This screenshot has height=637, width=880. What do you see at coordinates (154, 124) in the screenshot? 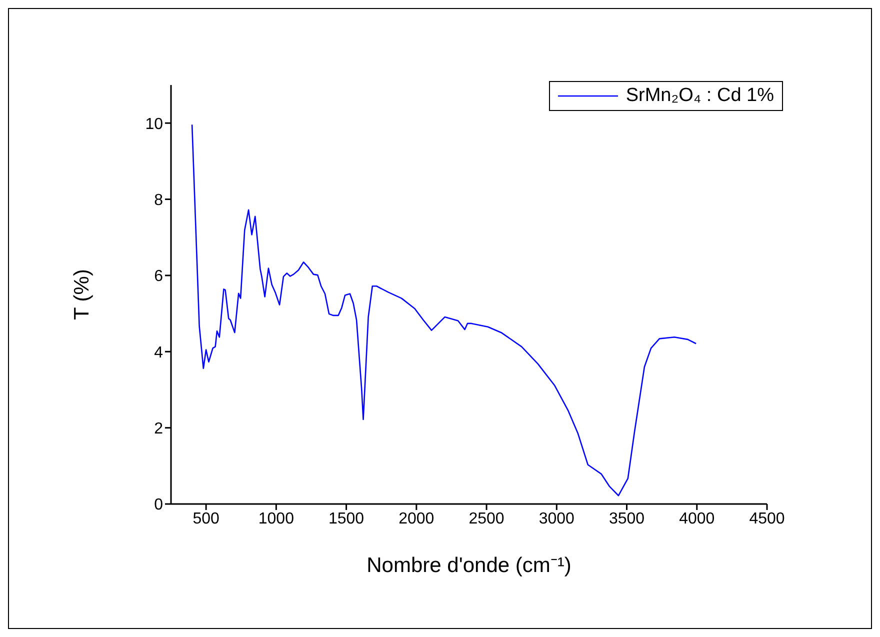
I see `y-tick-label: 10` at bounding box center [154, 124].